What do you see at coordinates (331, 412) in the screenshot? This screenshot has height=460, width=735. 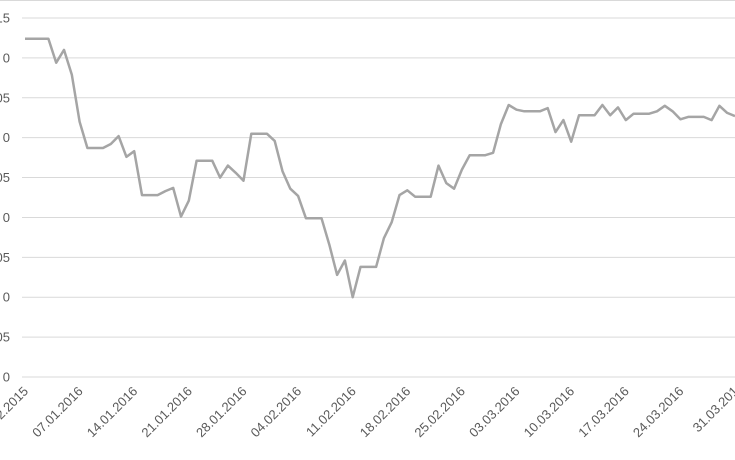 I see `x-tick-label: 11.02.2016` at bounding box center [331, 412].